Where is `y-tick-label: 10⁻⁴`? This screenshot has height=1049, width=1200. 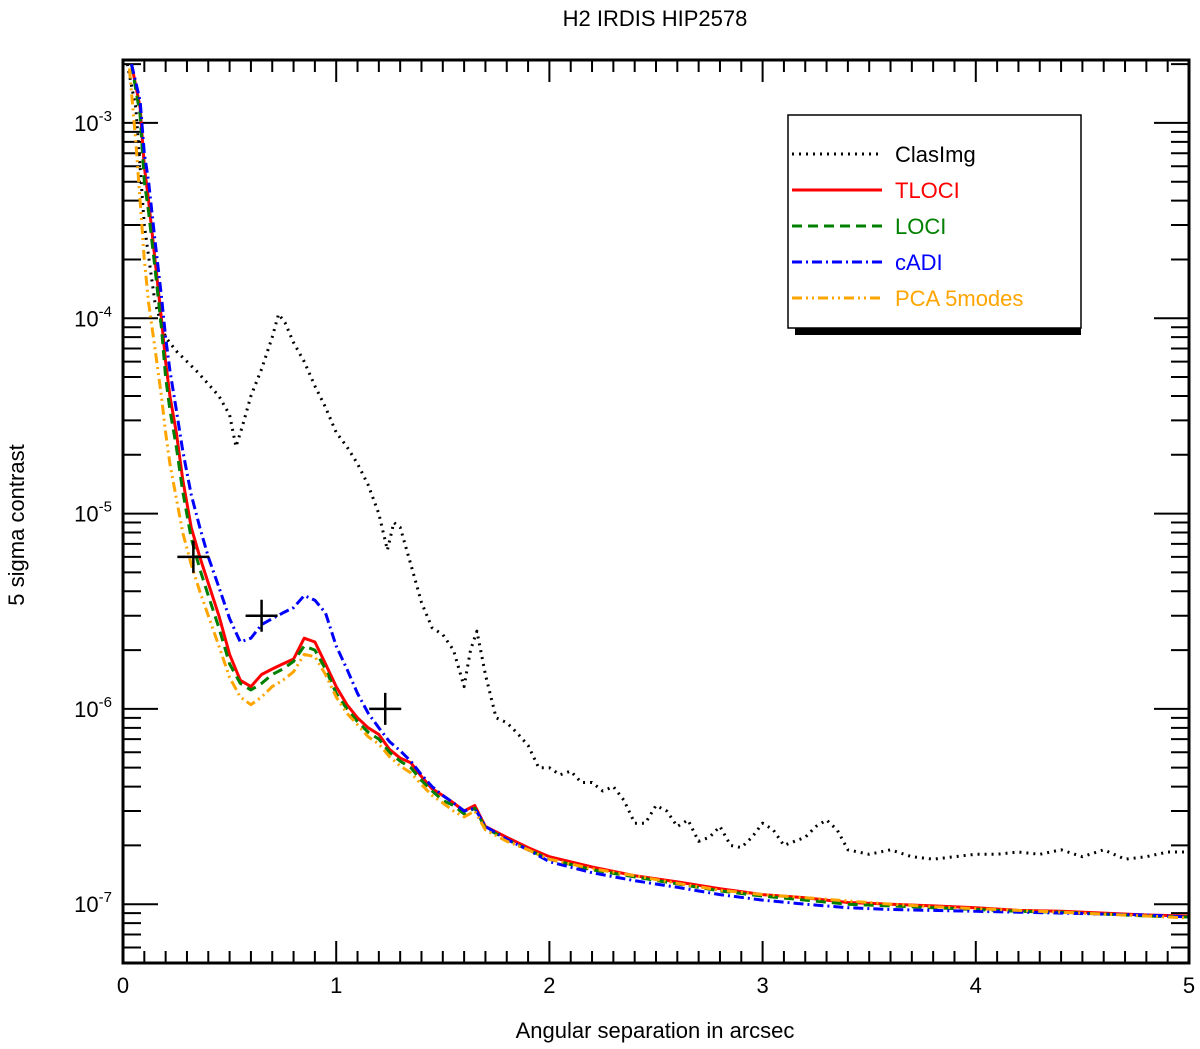 y-tick-label: 10⁻⁴ is located at coordinates (93, 317).